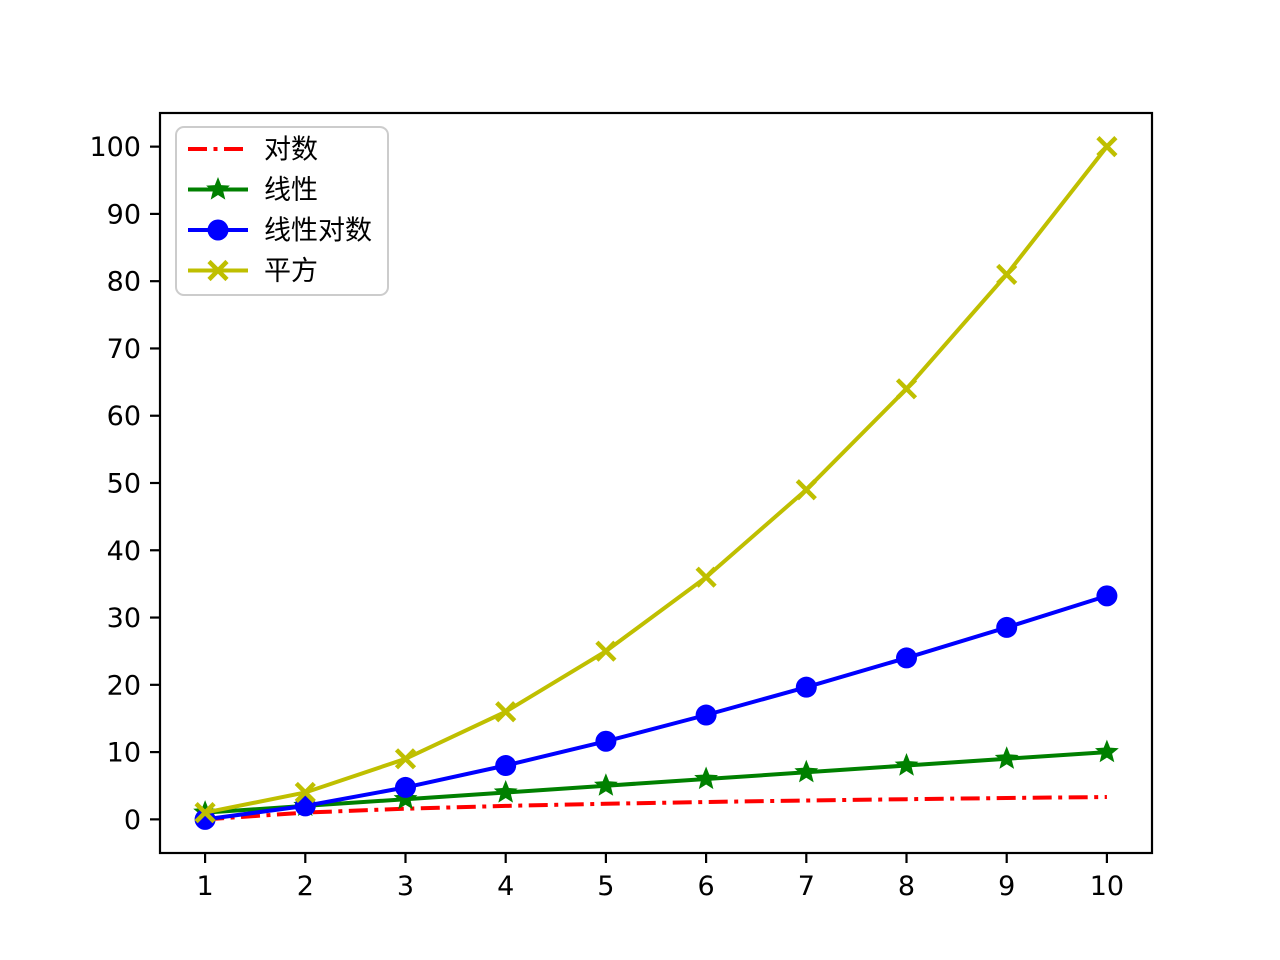 This screenshot has height=960, width=1280. I want to click on legend-entry-3: 平方, so click(253, 271).